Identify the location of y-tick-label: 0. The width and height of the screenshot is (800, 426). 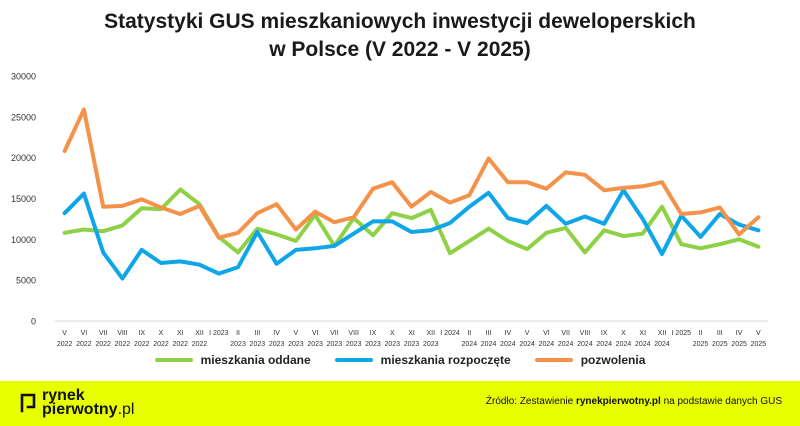
(33, 322).